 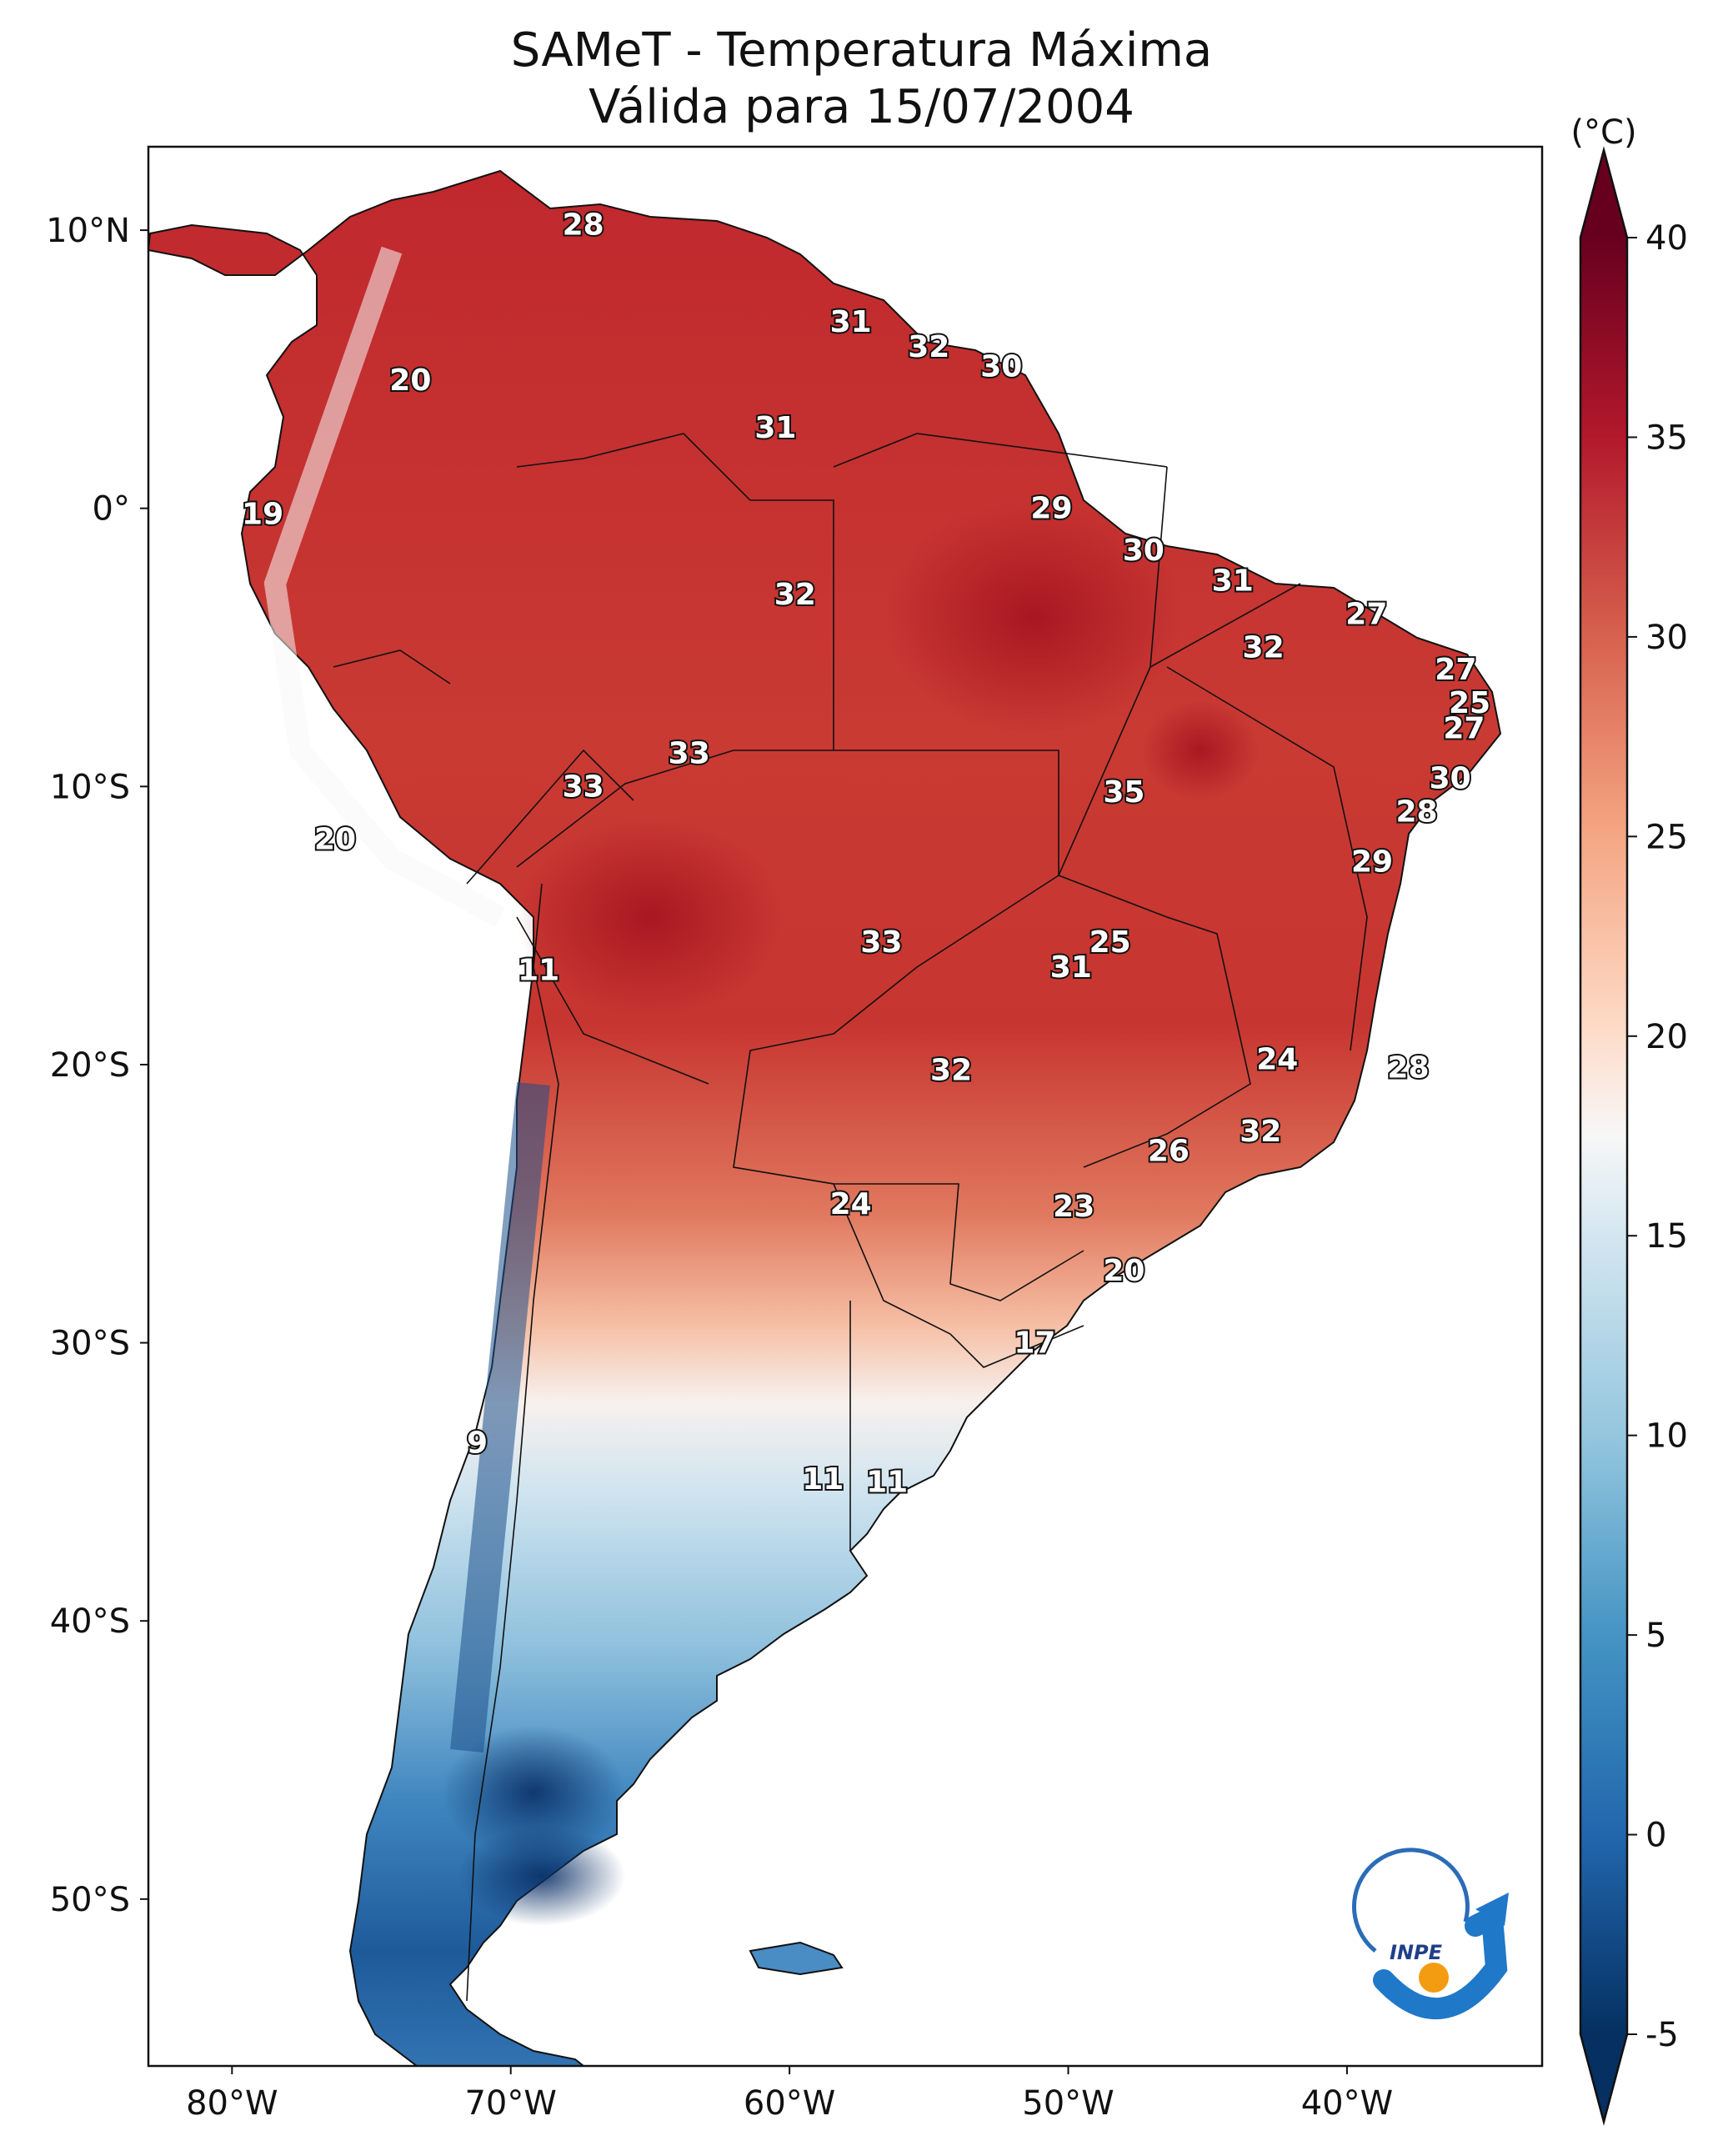 I want to click on longitude-axis: 80°W 70°W 60°W 50°W 40°W, so click(x=790, y=2094).